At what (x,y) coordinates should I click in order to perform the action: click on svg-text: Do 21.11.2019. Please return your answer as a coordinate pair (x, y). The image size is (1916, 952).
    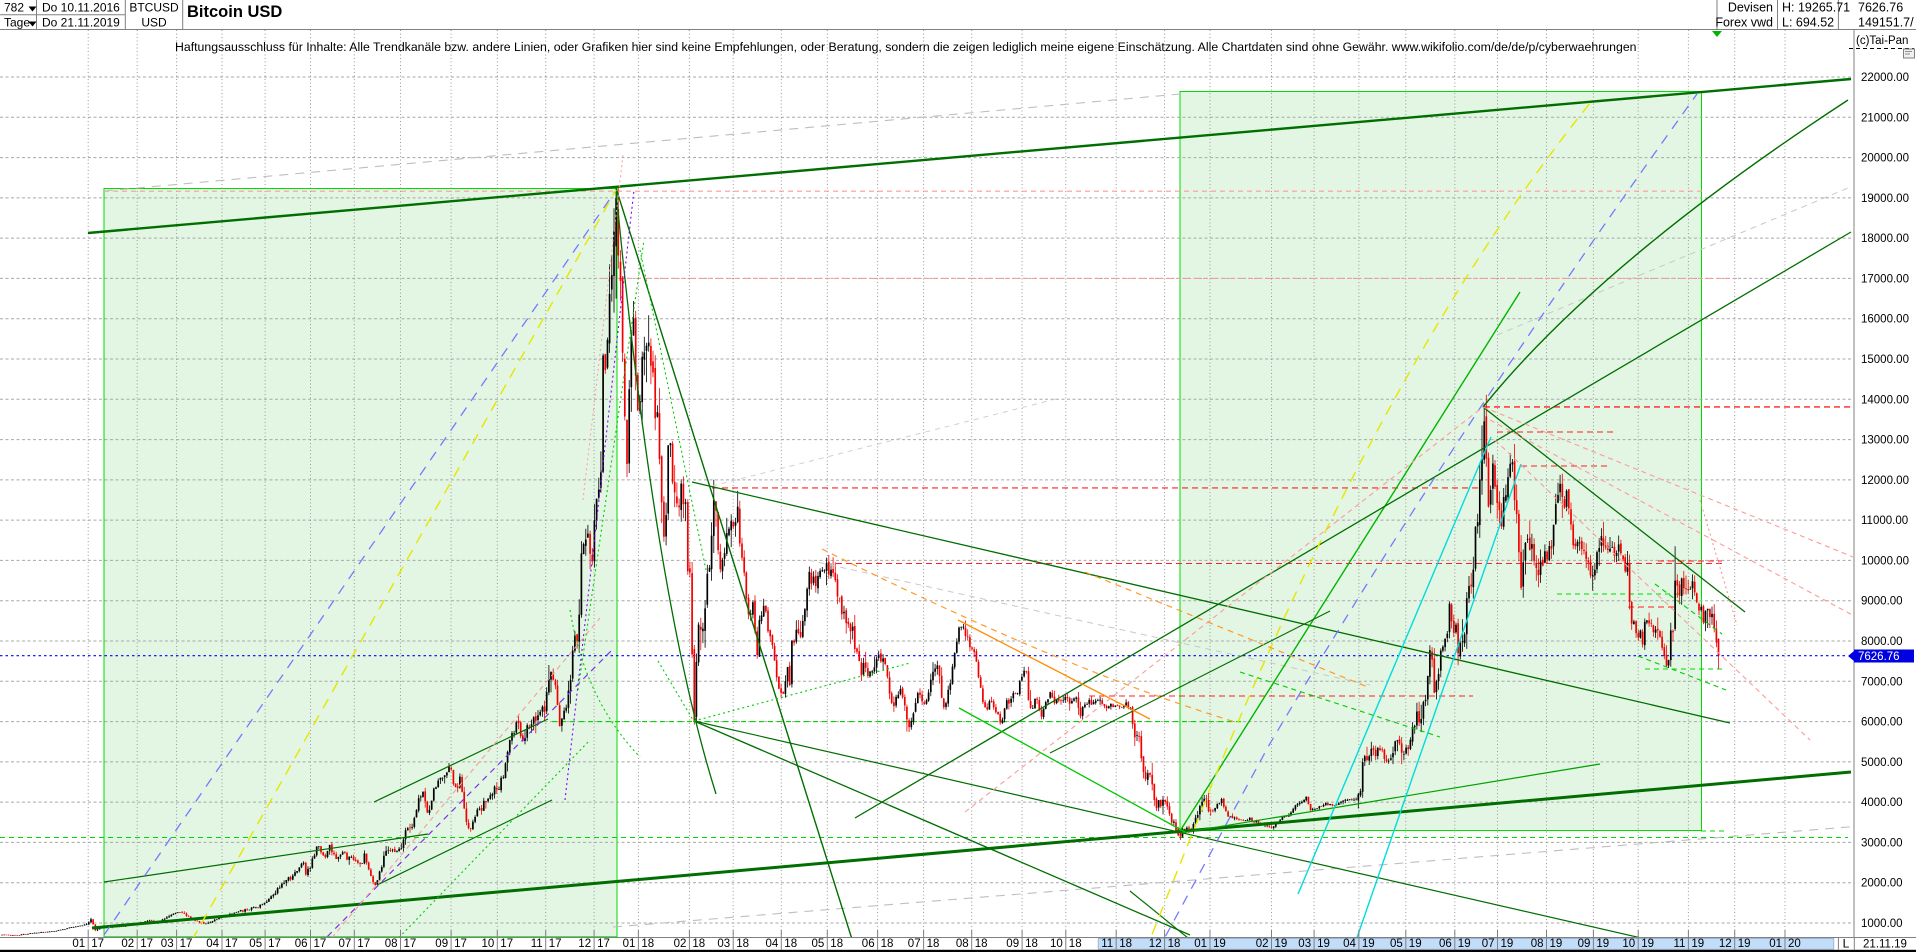
    Looking at the image, I should click on (81, 23).